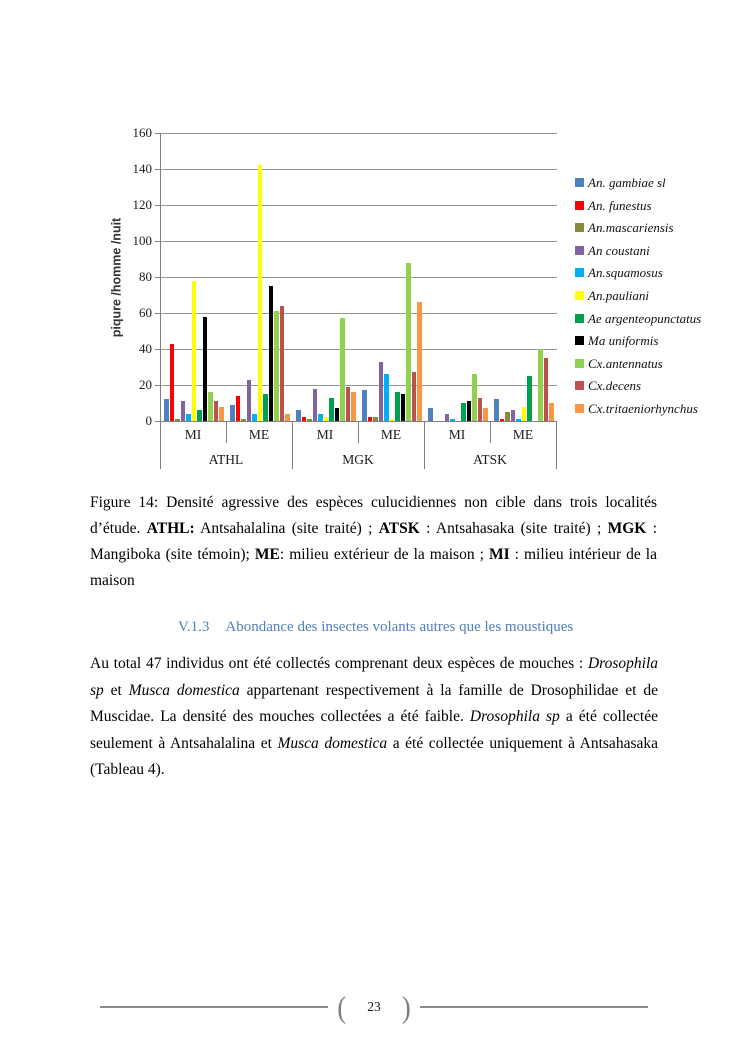 The height and width of the screenshot is (1053, 745). I want to click on text-segment: Musca domestica, so click(332, 743).